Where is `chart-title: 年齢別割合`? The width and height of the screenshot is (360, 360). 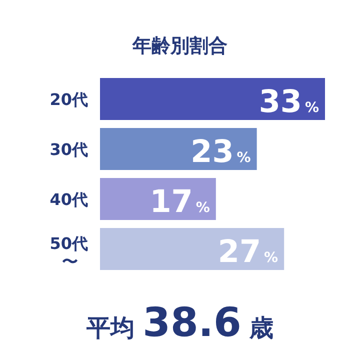 chart-title: 年齢別割合 is located at coordinates (180, 46).